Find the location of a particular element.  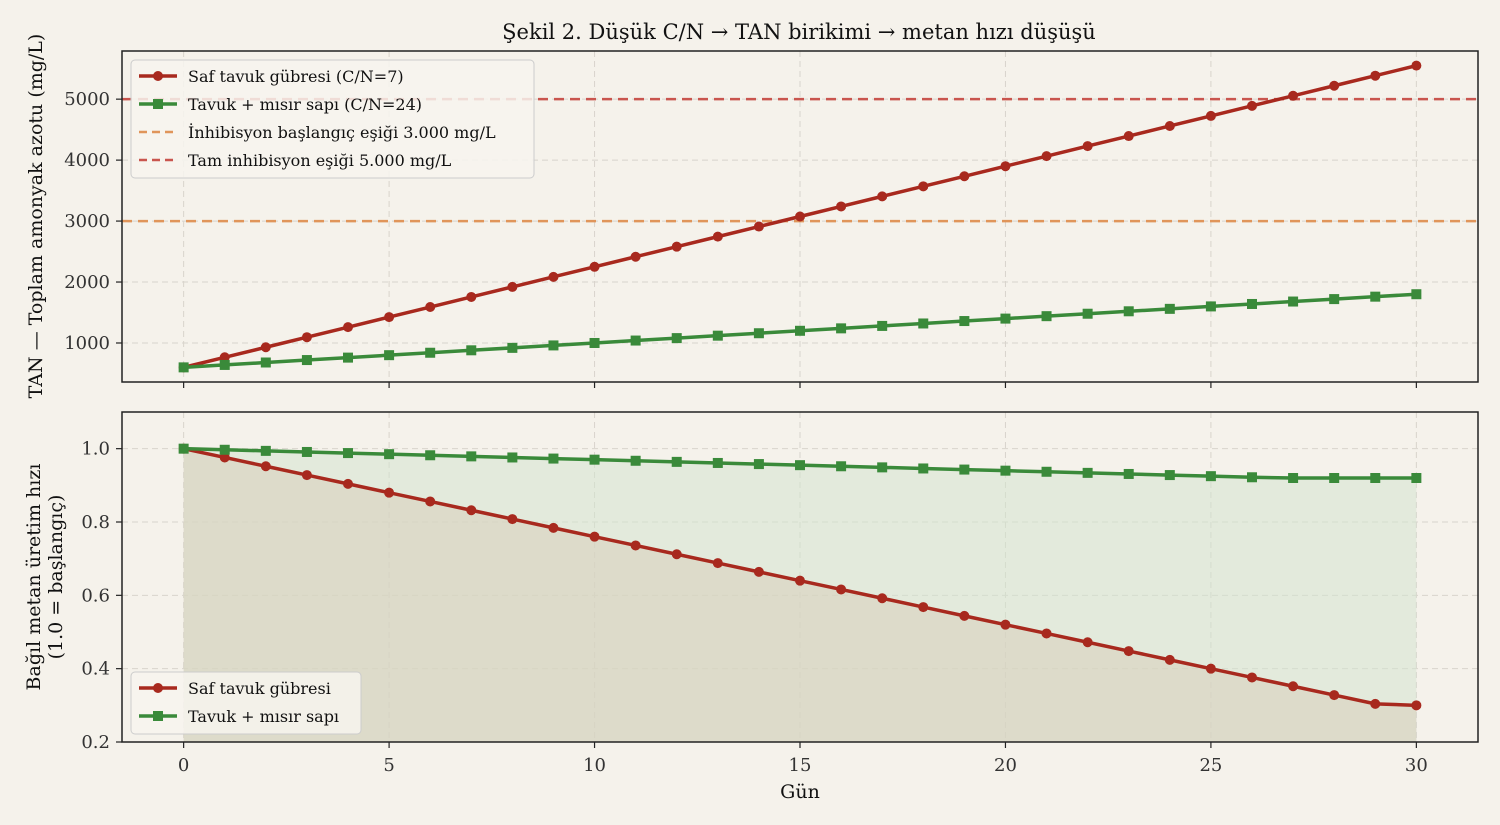

legend-label: Saf tavuk gübresi is located at coordinates (259, 688).